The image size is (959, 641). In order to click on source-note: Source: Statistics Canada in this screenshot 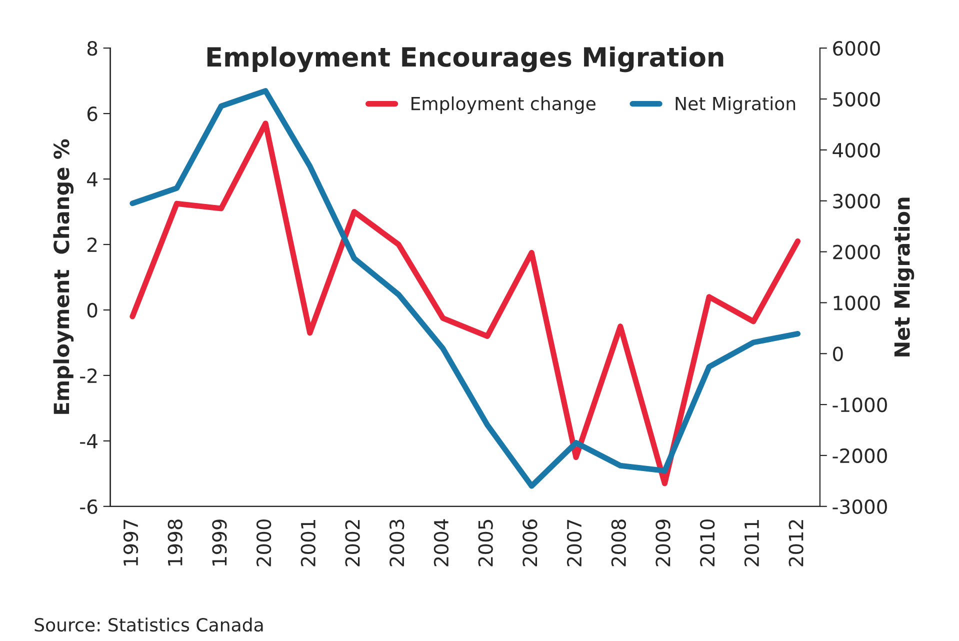, I will do `click(148, 625)`.